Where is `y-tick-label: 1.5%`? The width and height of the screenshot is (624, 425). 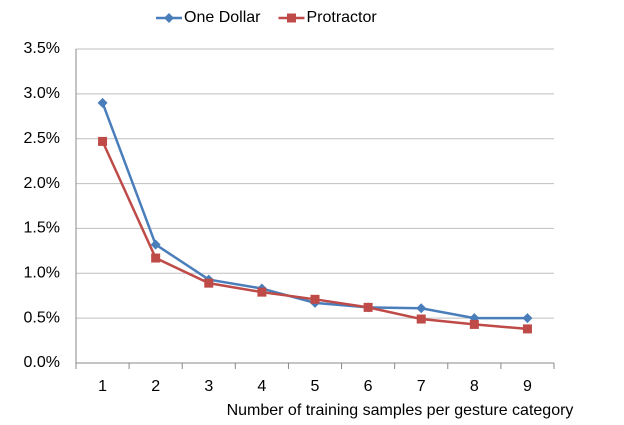 y-tick-label: 1.5% is located at coordinates (42, 228).